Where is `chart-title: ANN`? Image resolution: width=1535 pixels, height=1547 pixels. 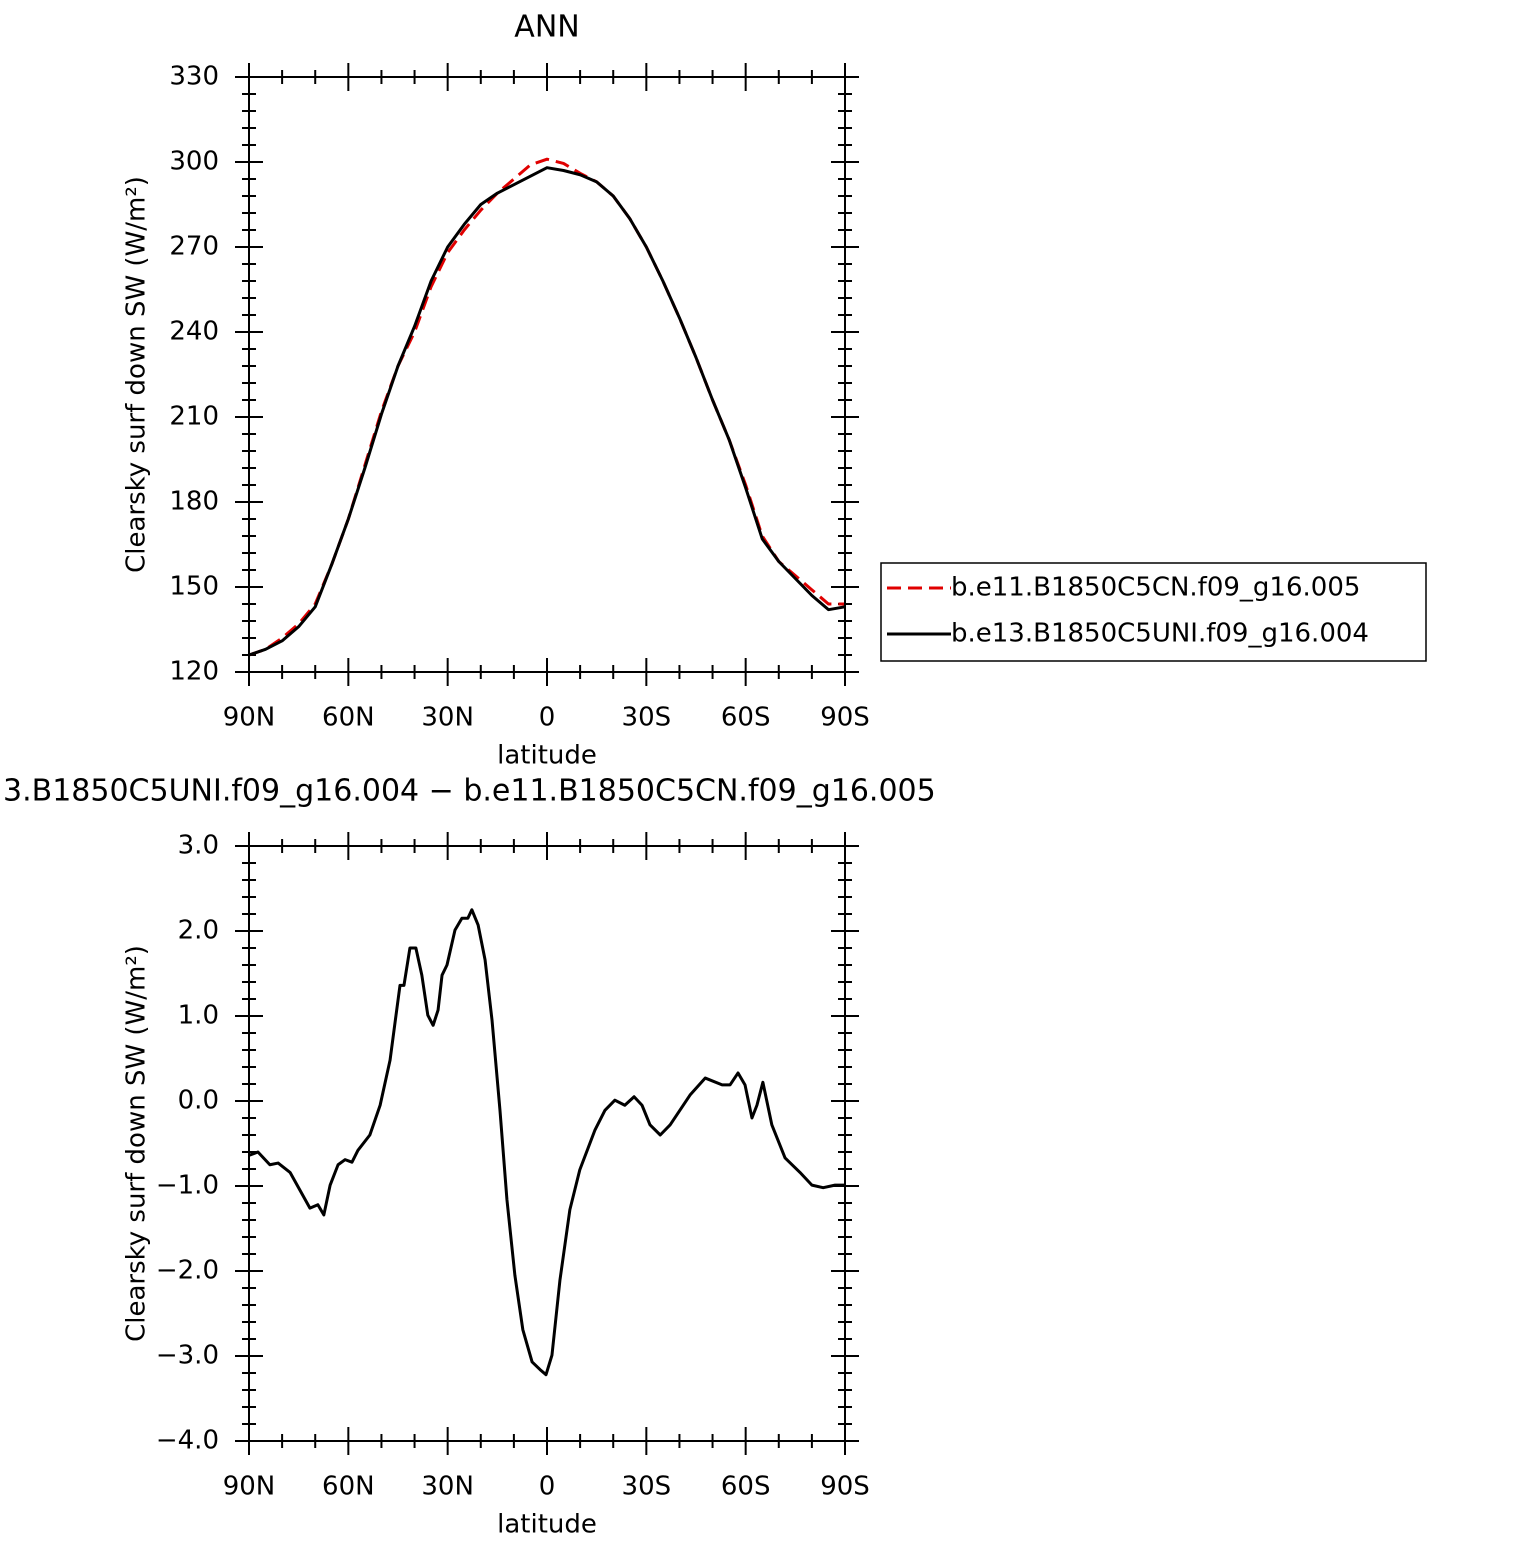 chart-title: ANN is located at coordinates (546, 27).